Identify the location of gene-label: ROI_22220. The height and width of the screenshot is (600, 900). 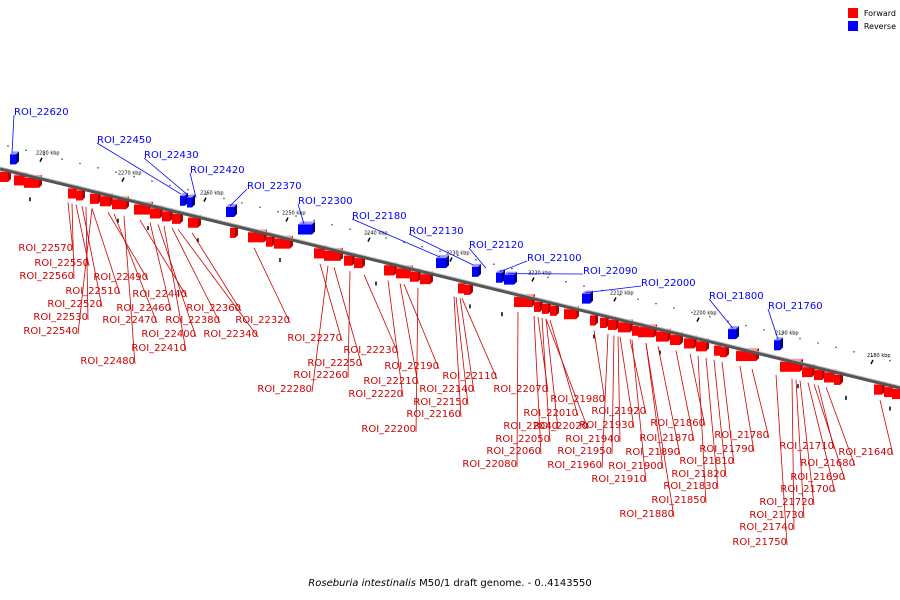
(375, 394).